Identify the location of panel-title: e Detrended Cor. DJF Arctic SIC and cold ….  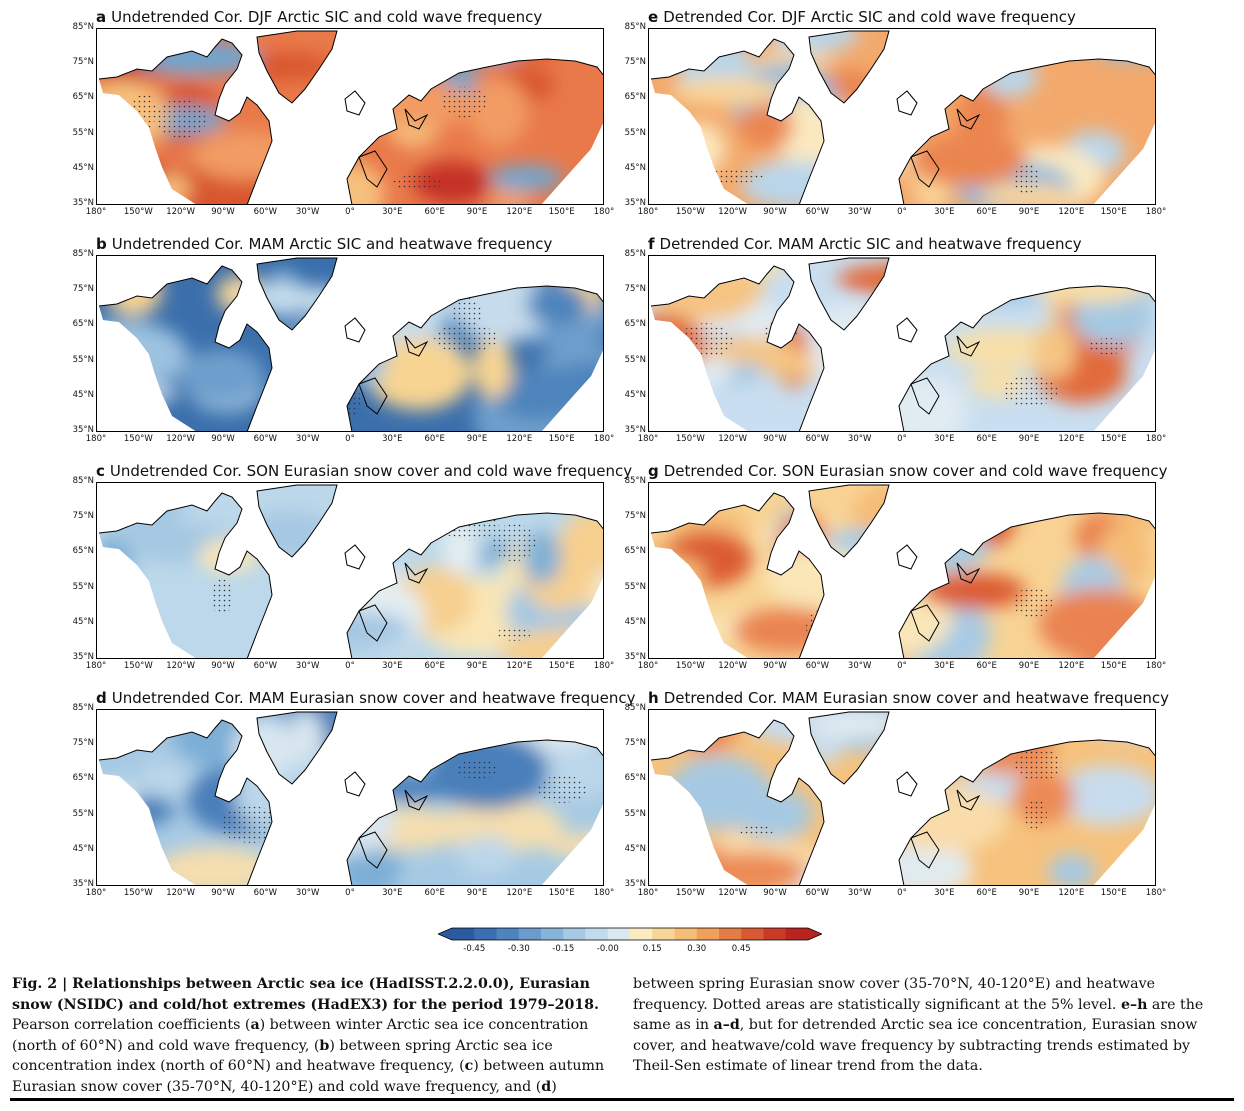
(862, 17).